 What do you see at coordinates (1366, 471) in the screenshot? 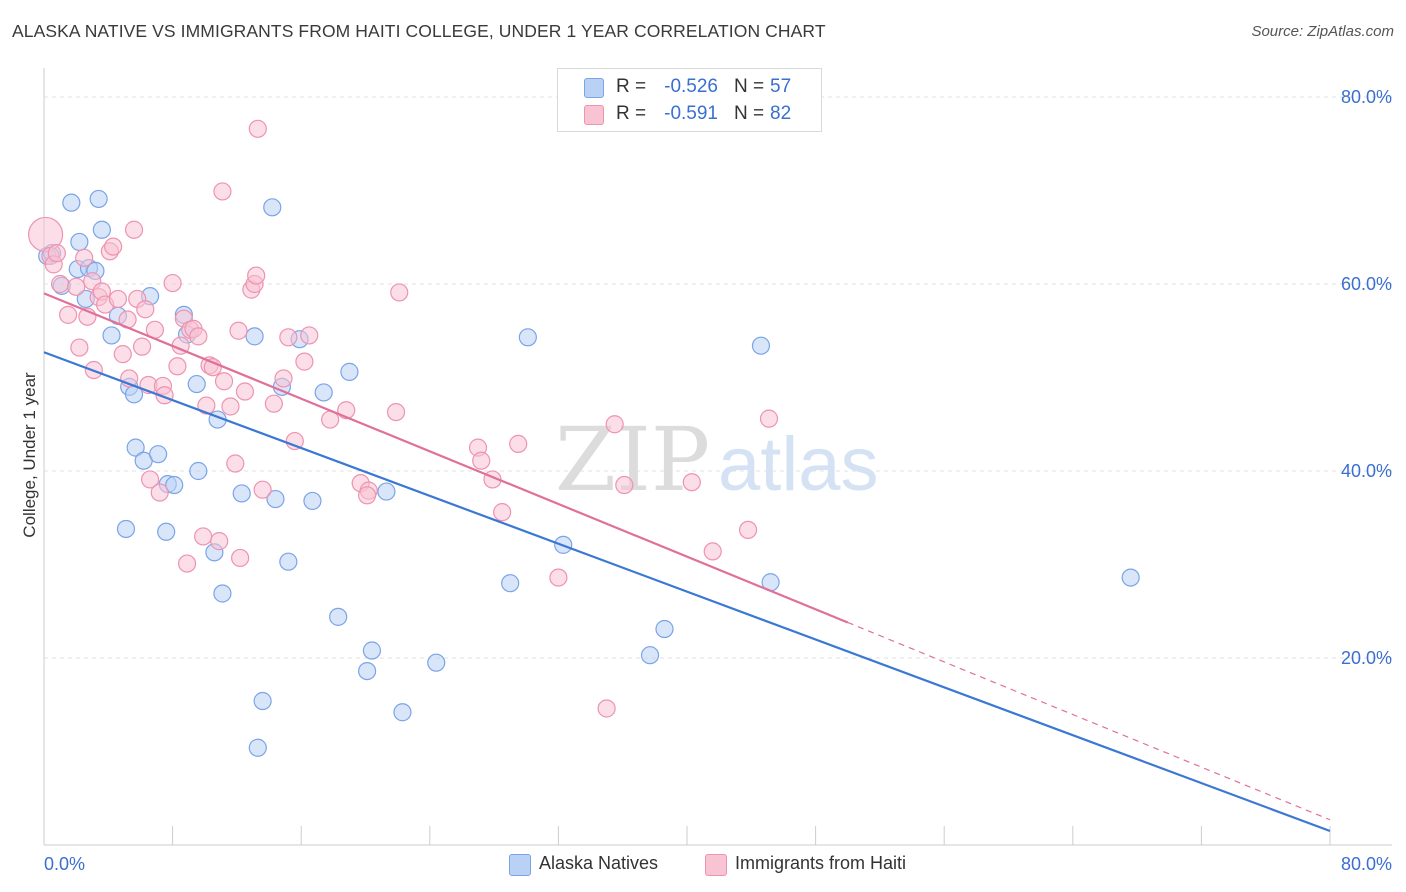
I see `y-tick-label: 40.0%` at bounding box center [1366, 471].